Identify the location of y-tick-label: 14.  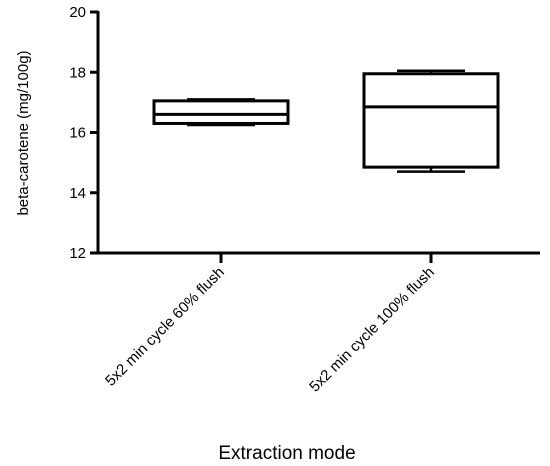
(77, 193).